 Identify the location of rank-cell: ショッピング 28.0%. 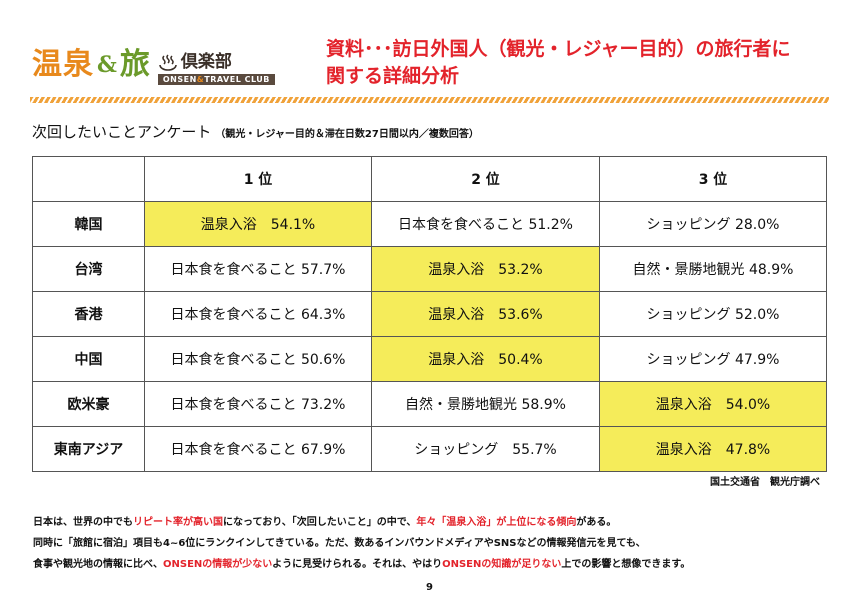
(713, 224).